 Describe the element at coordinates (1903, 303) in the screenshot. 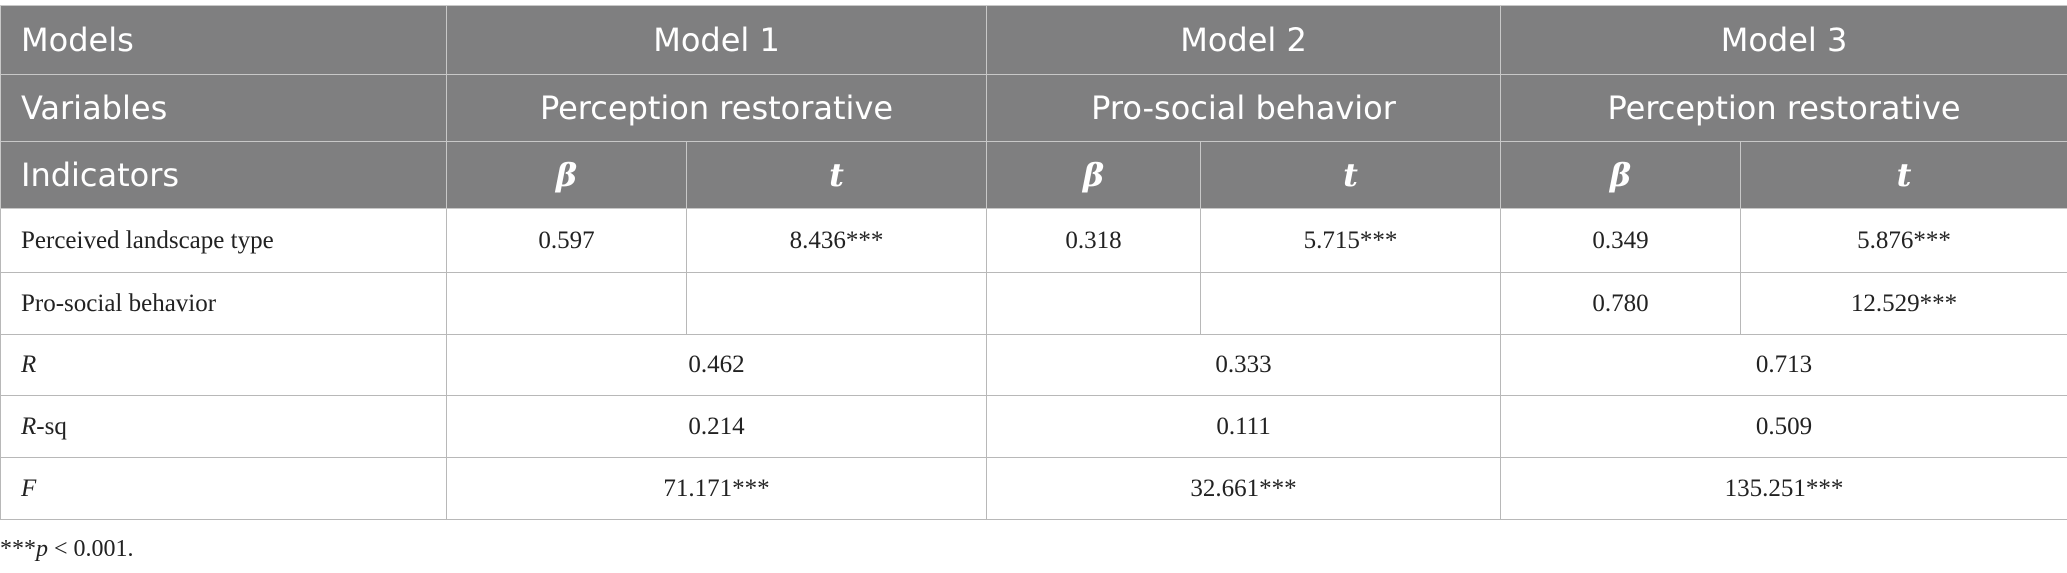

I see `value-cell: 12.529***` at that location.